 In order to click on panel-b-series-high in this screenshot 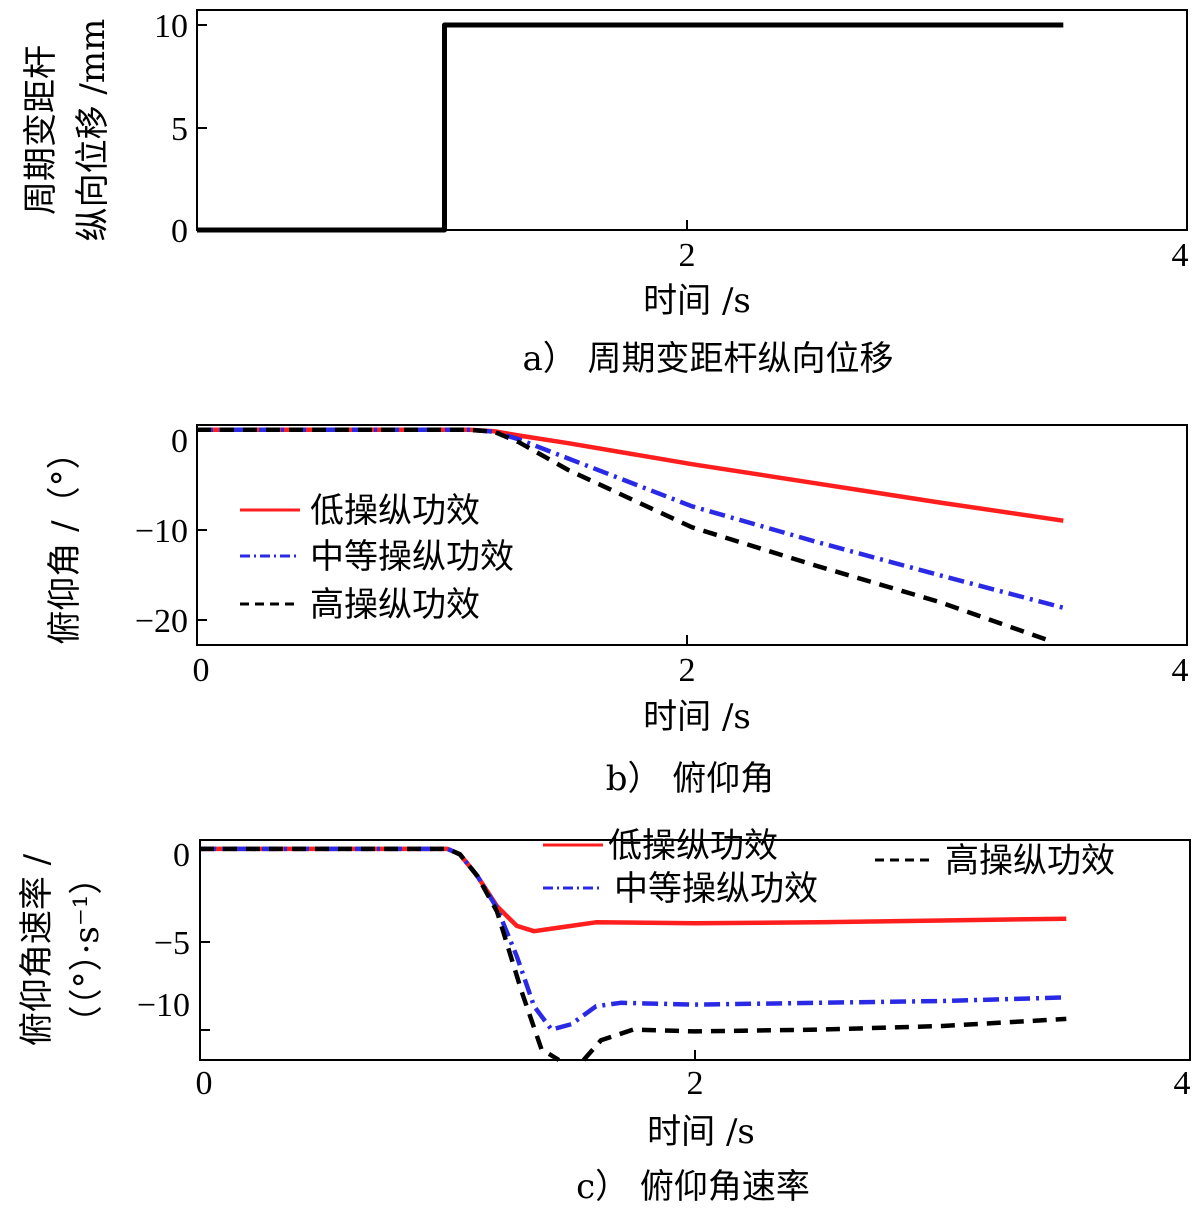, I will do `click(624, 535)`.